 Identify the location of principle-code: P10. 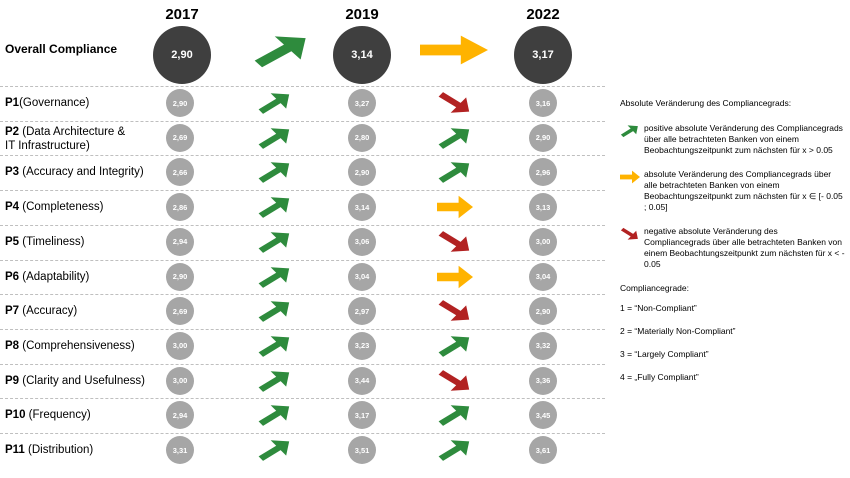
(15, 415).